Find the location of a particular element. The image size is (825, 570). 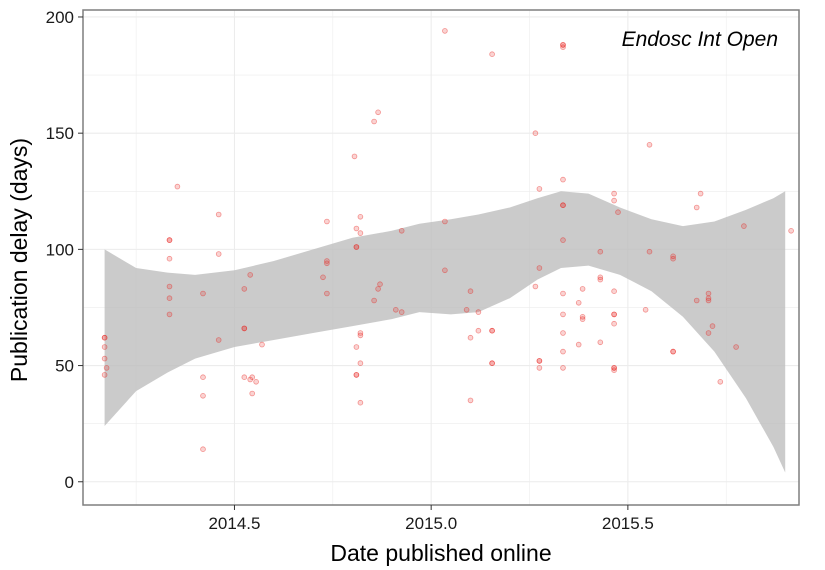

y-axis: 0 50 100 150 200 is located at coordinates (64, 250).